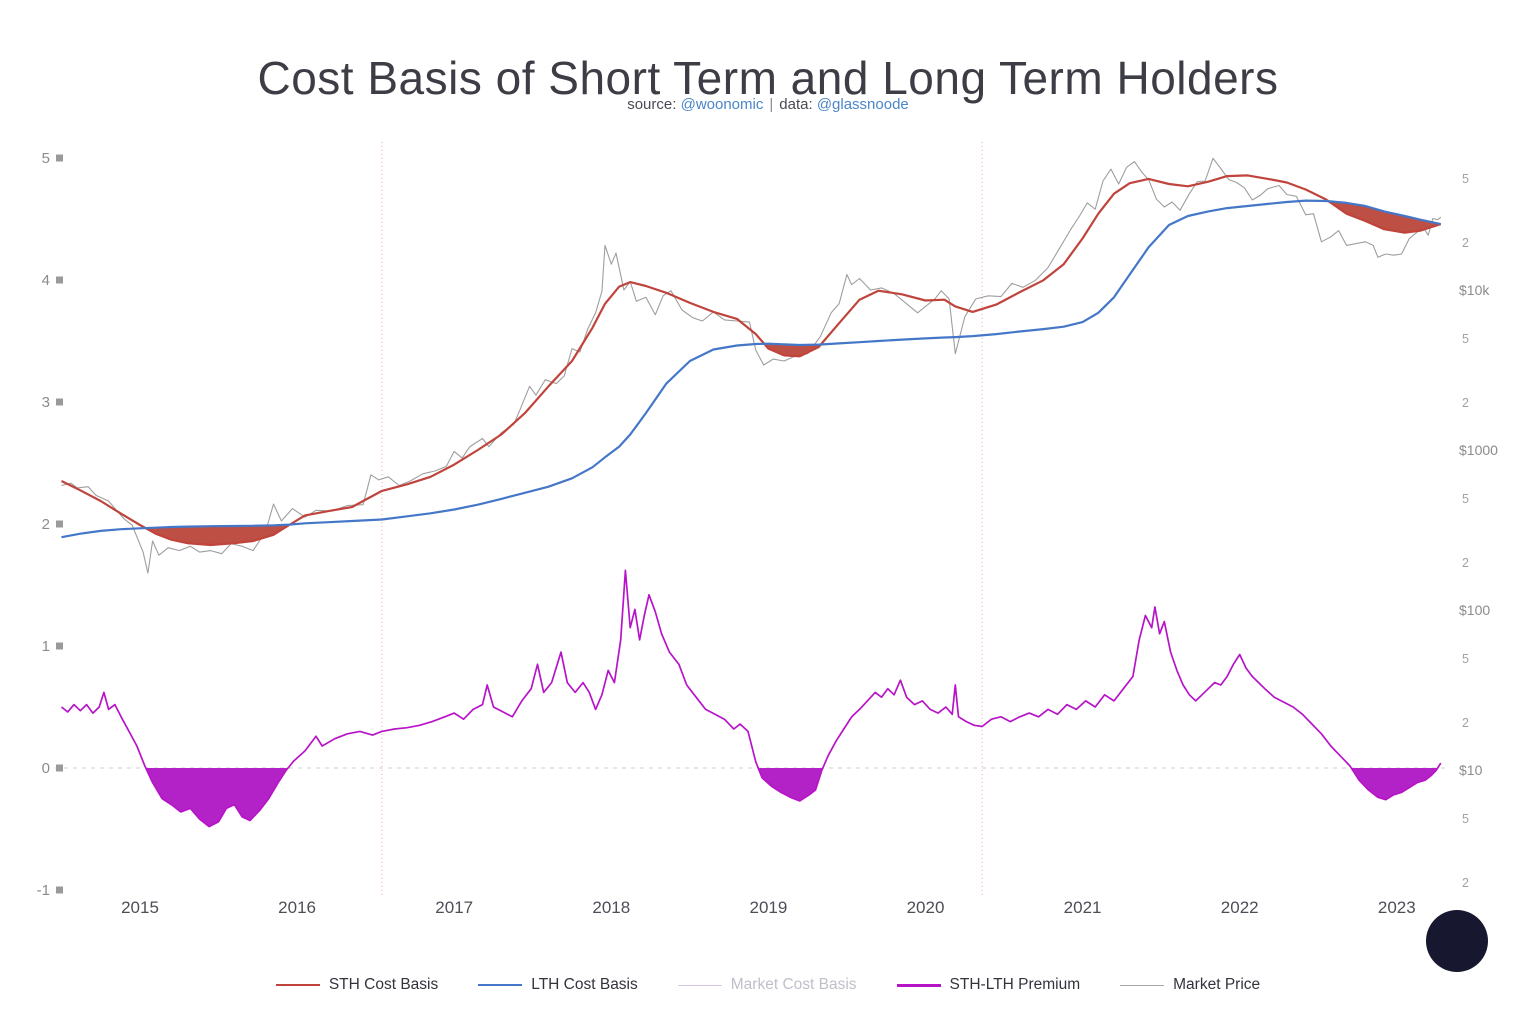 Image resolution: width=1536 pixels, height=1012 pixels. I want to click on price-axis-label: $100, so click(1474, 610).